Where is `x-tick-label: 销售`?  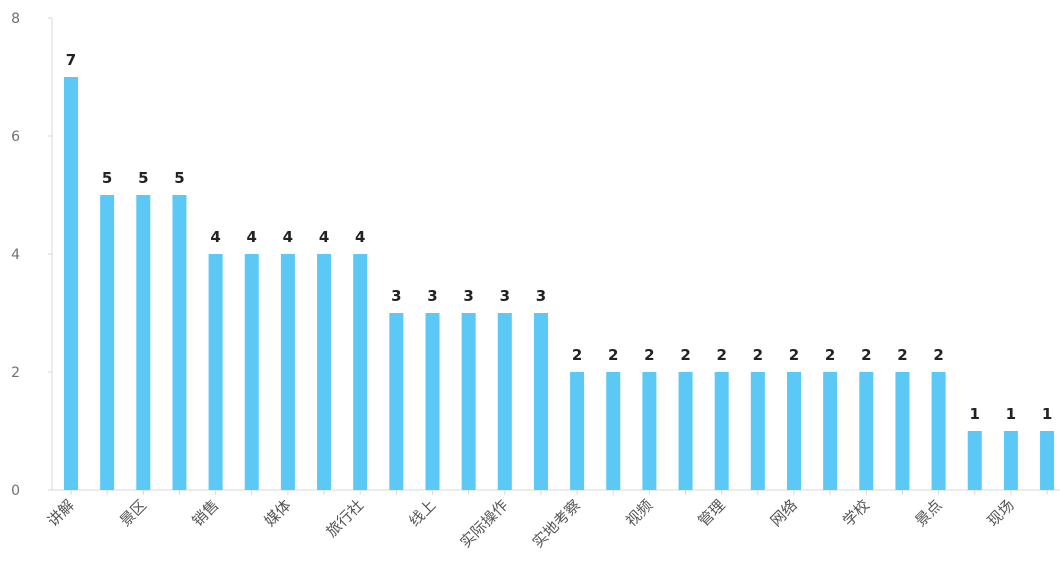
x-tick-label: 销售 is located at coordinates (205, 513).